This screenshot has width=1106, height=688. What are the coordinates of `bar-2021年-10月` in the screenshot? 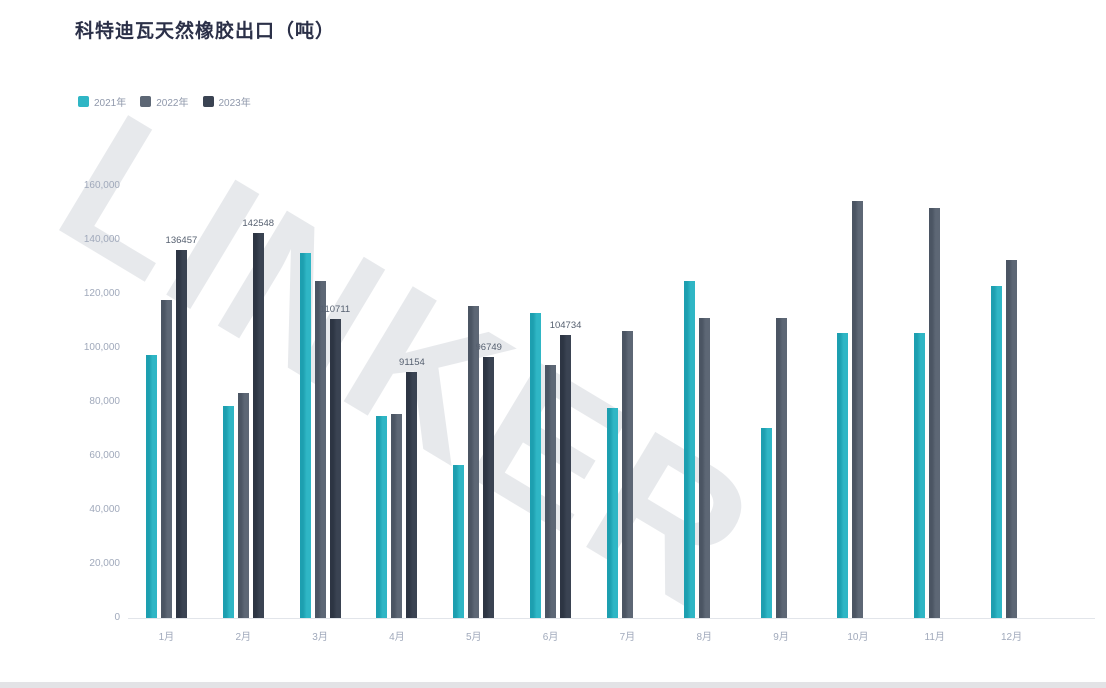 It's located at (843, 475).